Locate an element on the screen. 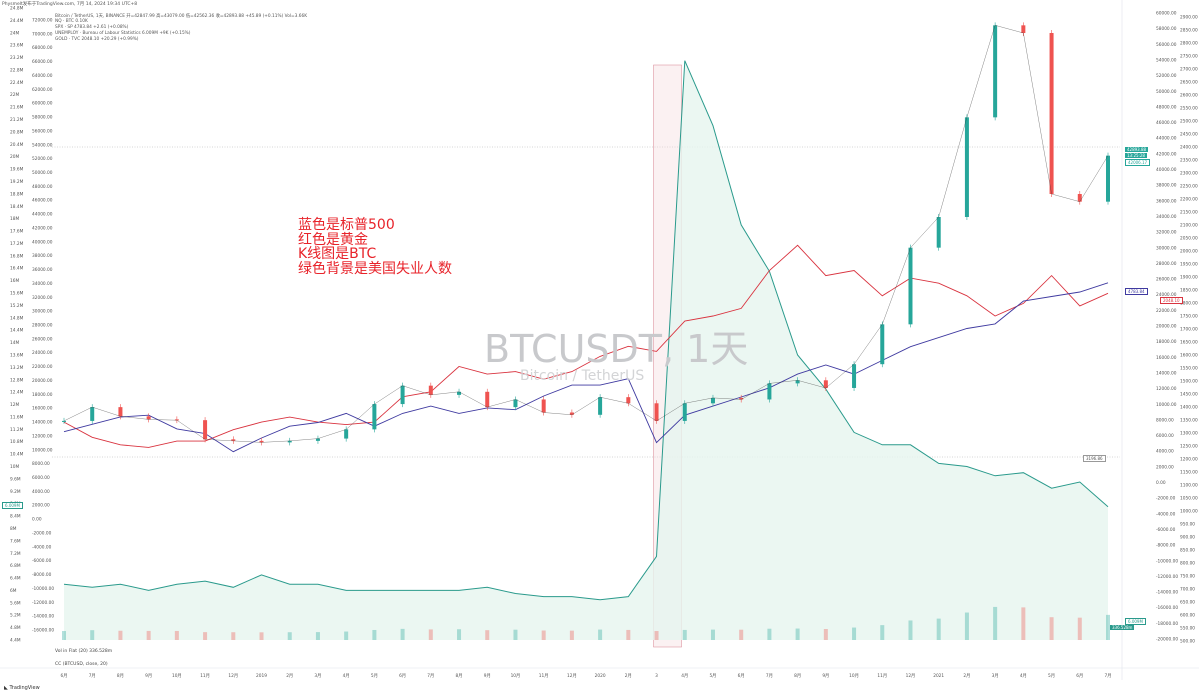 The image size is (1199, 700). left-axis-tick-unemploy: 21.2M is located at coordinates (17, 120).